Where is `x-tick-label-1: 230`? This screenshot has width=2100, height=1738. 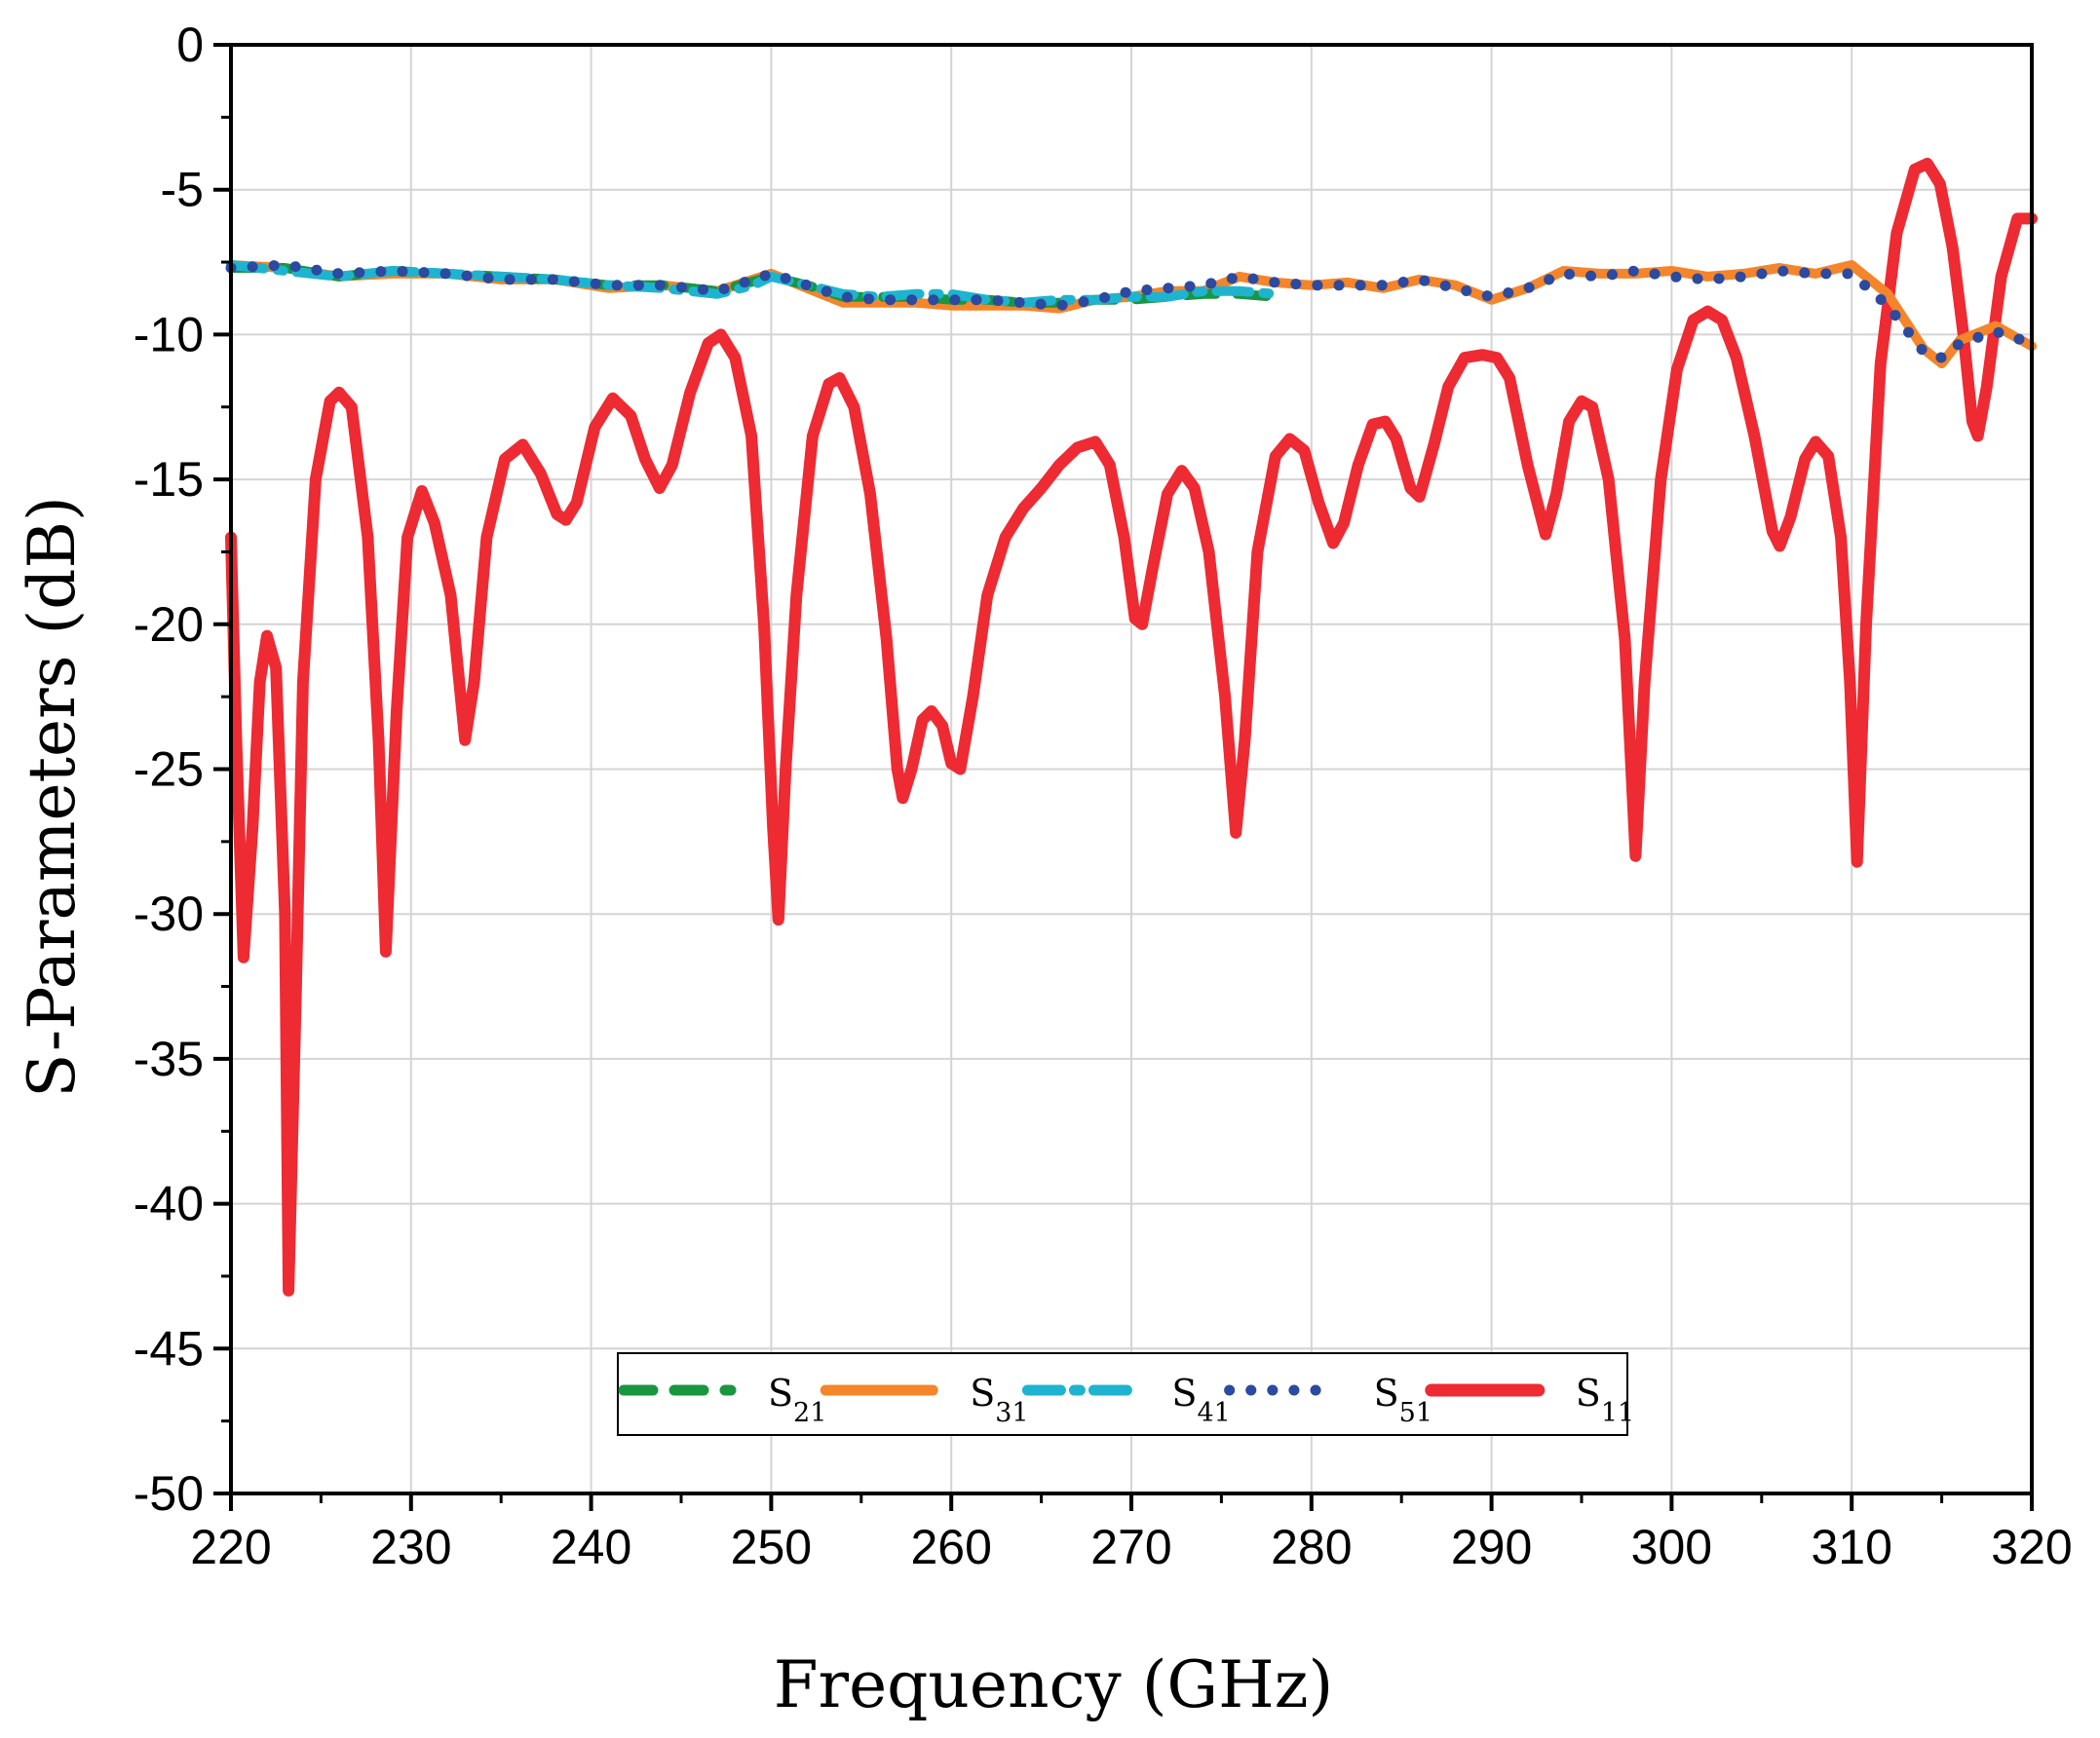 x-tick-label-1: 230 is located at coordinates (410, 1547).